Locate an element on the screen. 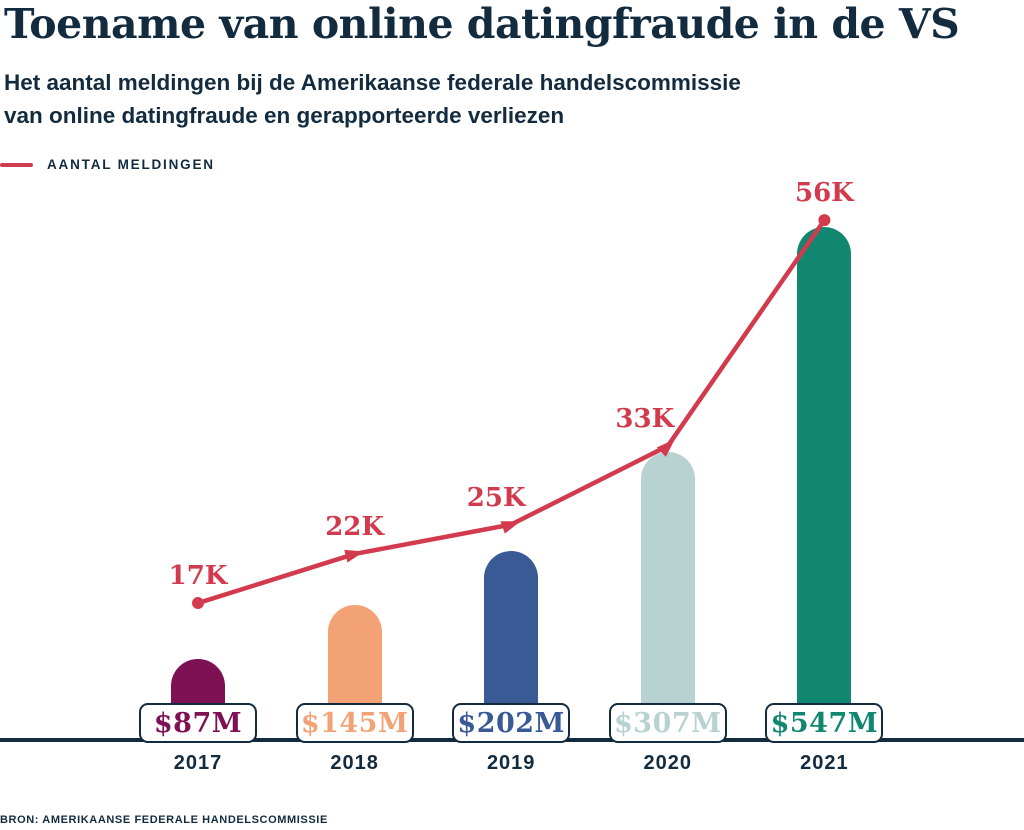 The height and width of the screenshot is (830, 1024). line-value-label-56k: 56K is located at coordinates (824, 193).